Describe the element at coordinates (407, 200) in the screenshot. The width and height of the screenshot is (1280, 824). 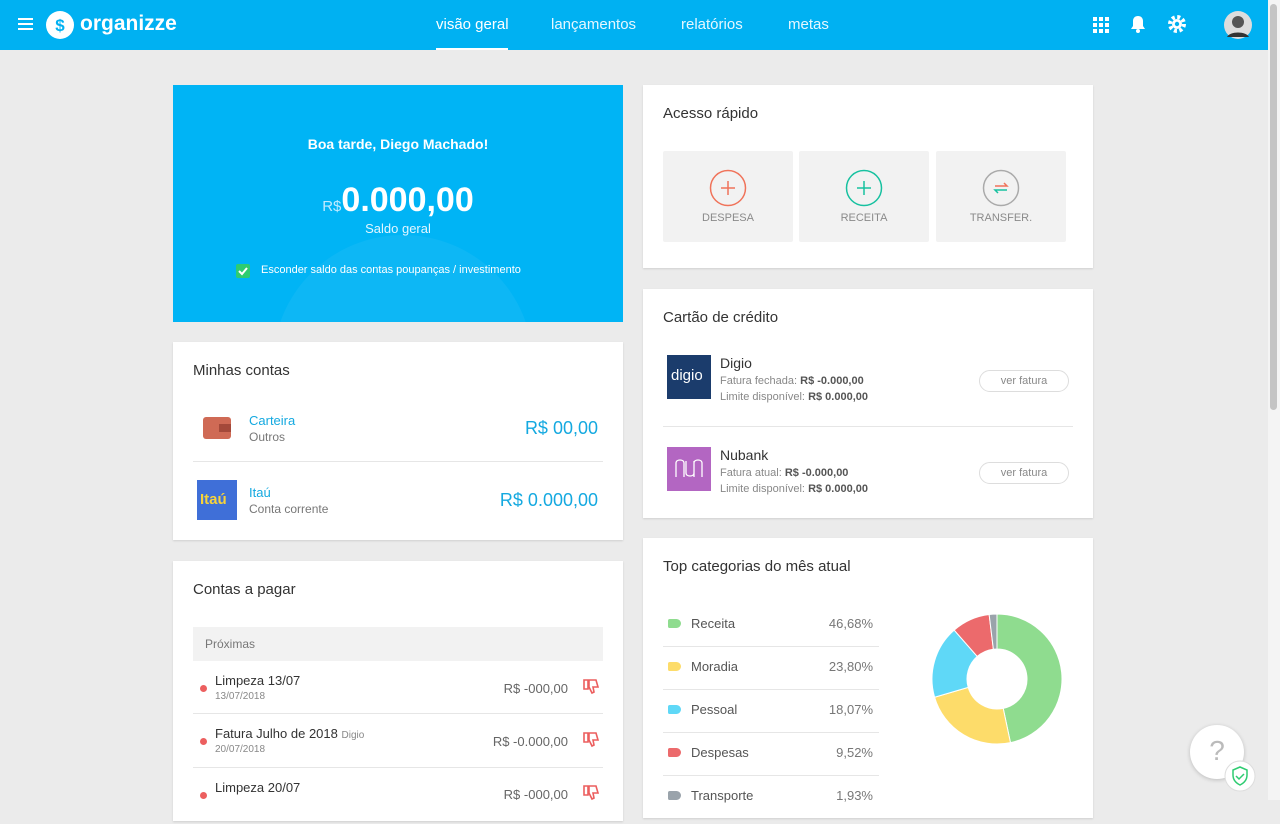
I see `balance: 0.000,00` at that location.